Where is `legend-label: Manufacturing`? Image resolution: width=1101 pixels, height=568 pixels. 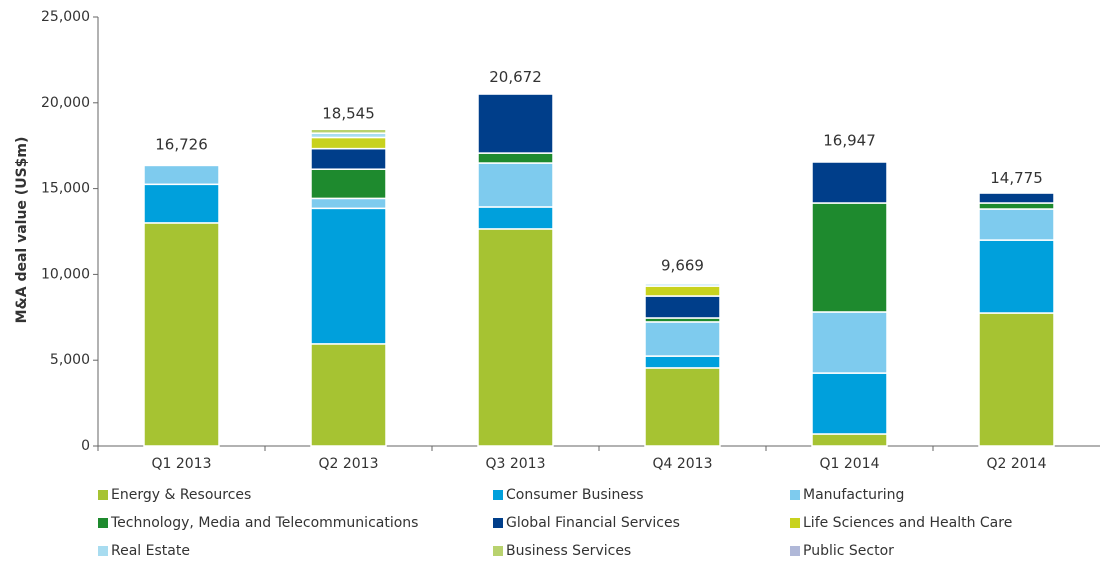 legend-label: Manufacturing is located at coordinates (853, 495).